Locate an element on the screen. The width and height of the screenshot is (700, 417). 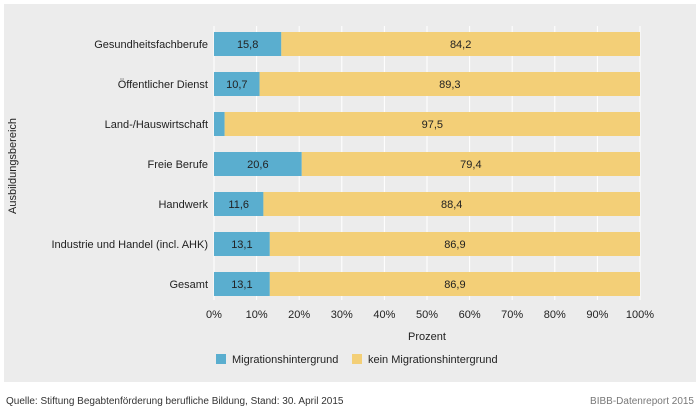
bar-kein-migrationshintergrund-gesundheitsfachberufe is located at coordinates (460, 44).